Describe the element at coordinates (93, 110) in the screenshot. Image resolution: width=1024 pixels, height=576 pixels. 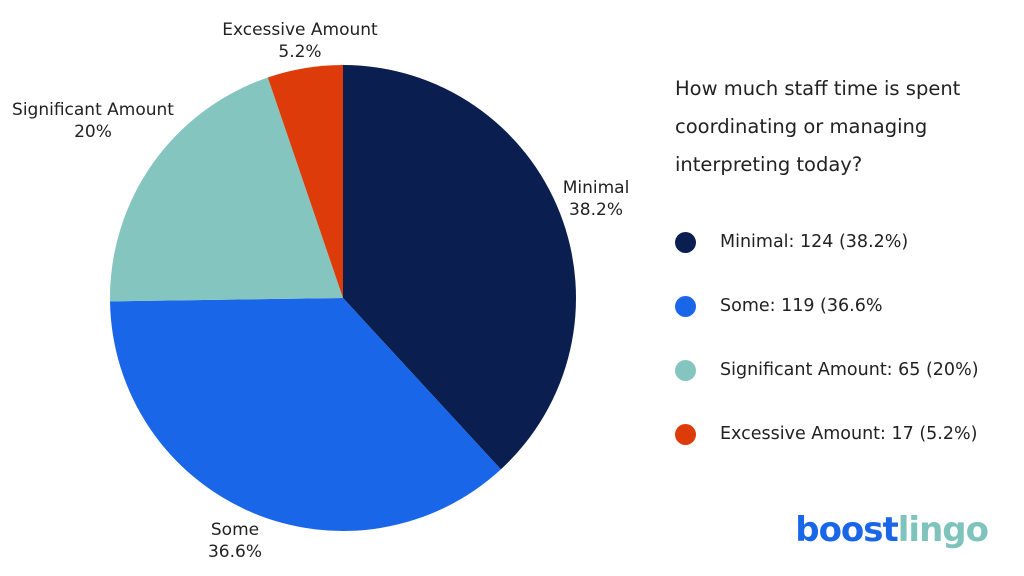
I see `slice-label-significant-name: Significant Amount` at that location.